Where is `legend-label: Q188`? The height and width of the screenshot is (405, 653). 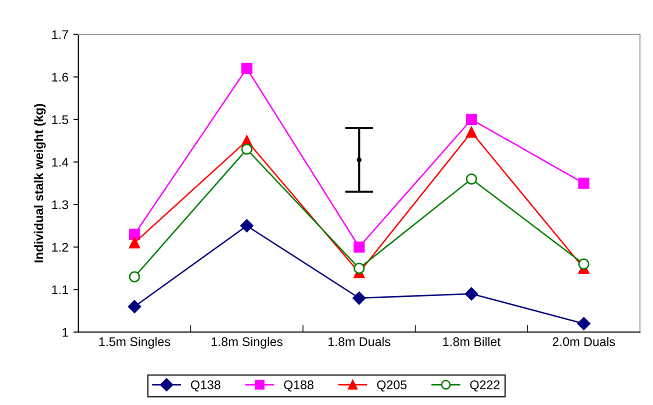
legend-label: Q188 is located at coordinates (299, 386).